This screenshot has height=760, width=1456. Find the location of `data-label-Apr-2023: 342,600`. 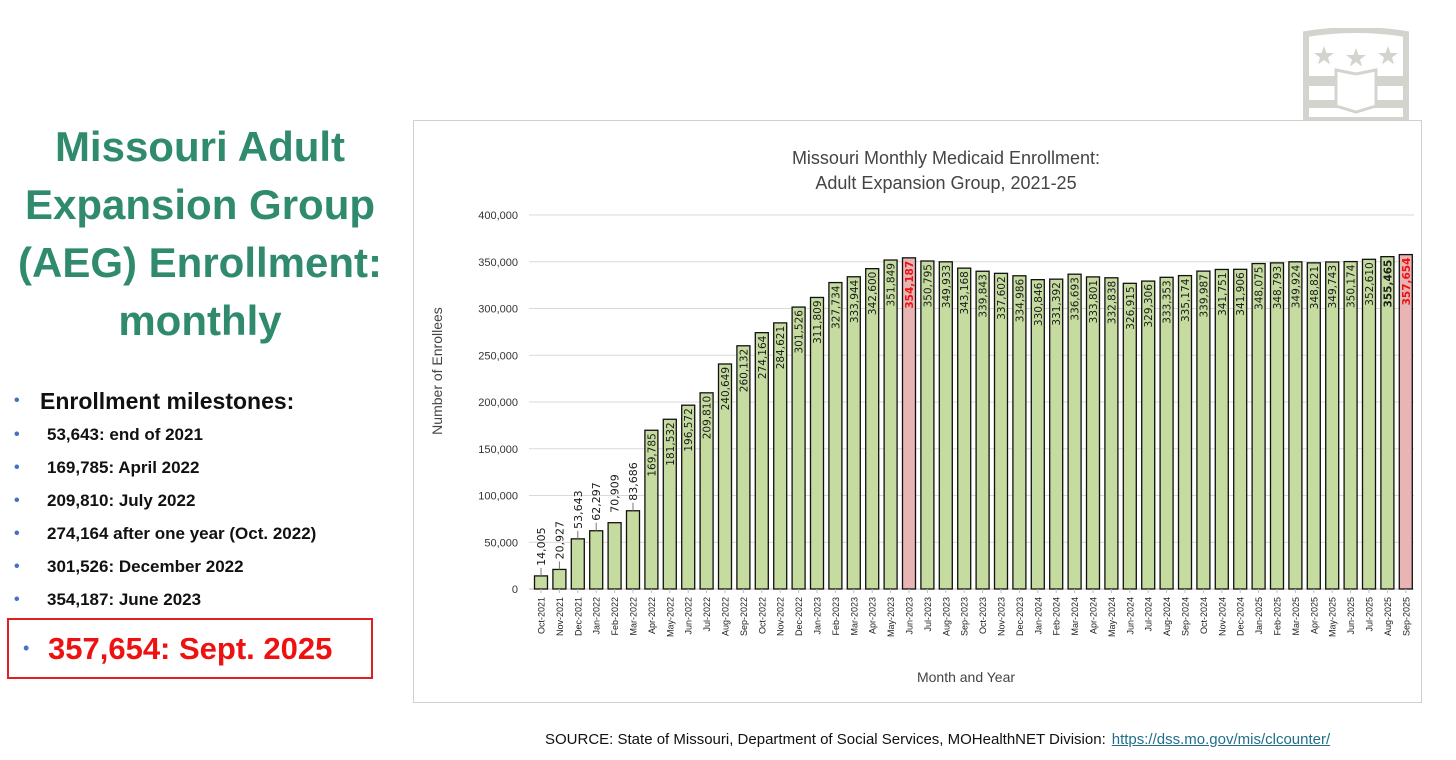

data-label-Apr-2023: 342,600 is located at coordinates (873, 293).